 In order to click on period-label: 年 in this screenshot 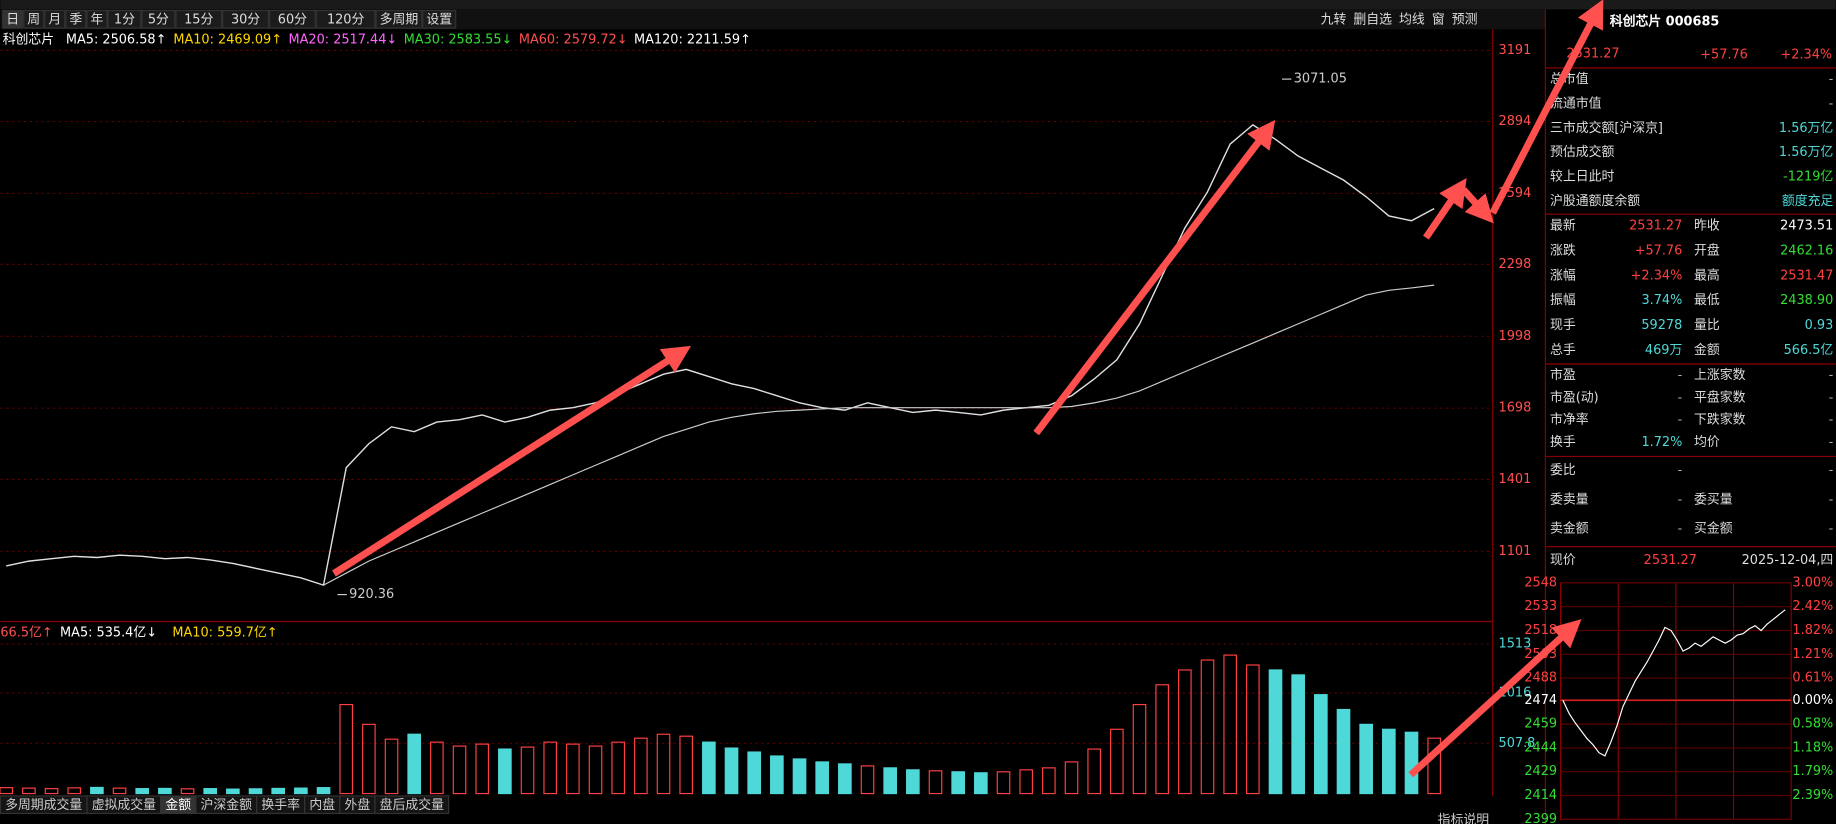, I will do `click(96, 19)`.